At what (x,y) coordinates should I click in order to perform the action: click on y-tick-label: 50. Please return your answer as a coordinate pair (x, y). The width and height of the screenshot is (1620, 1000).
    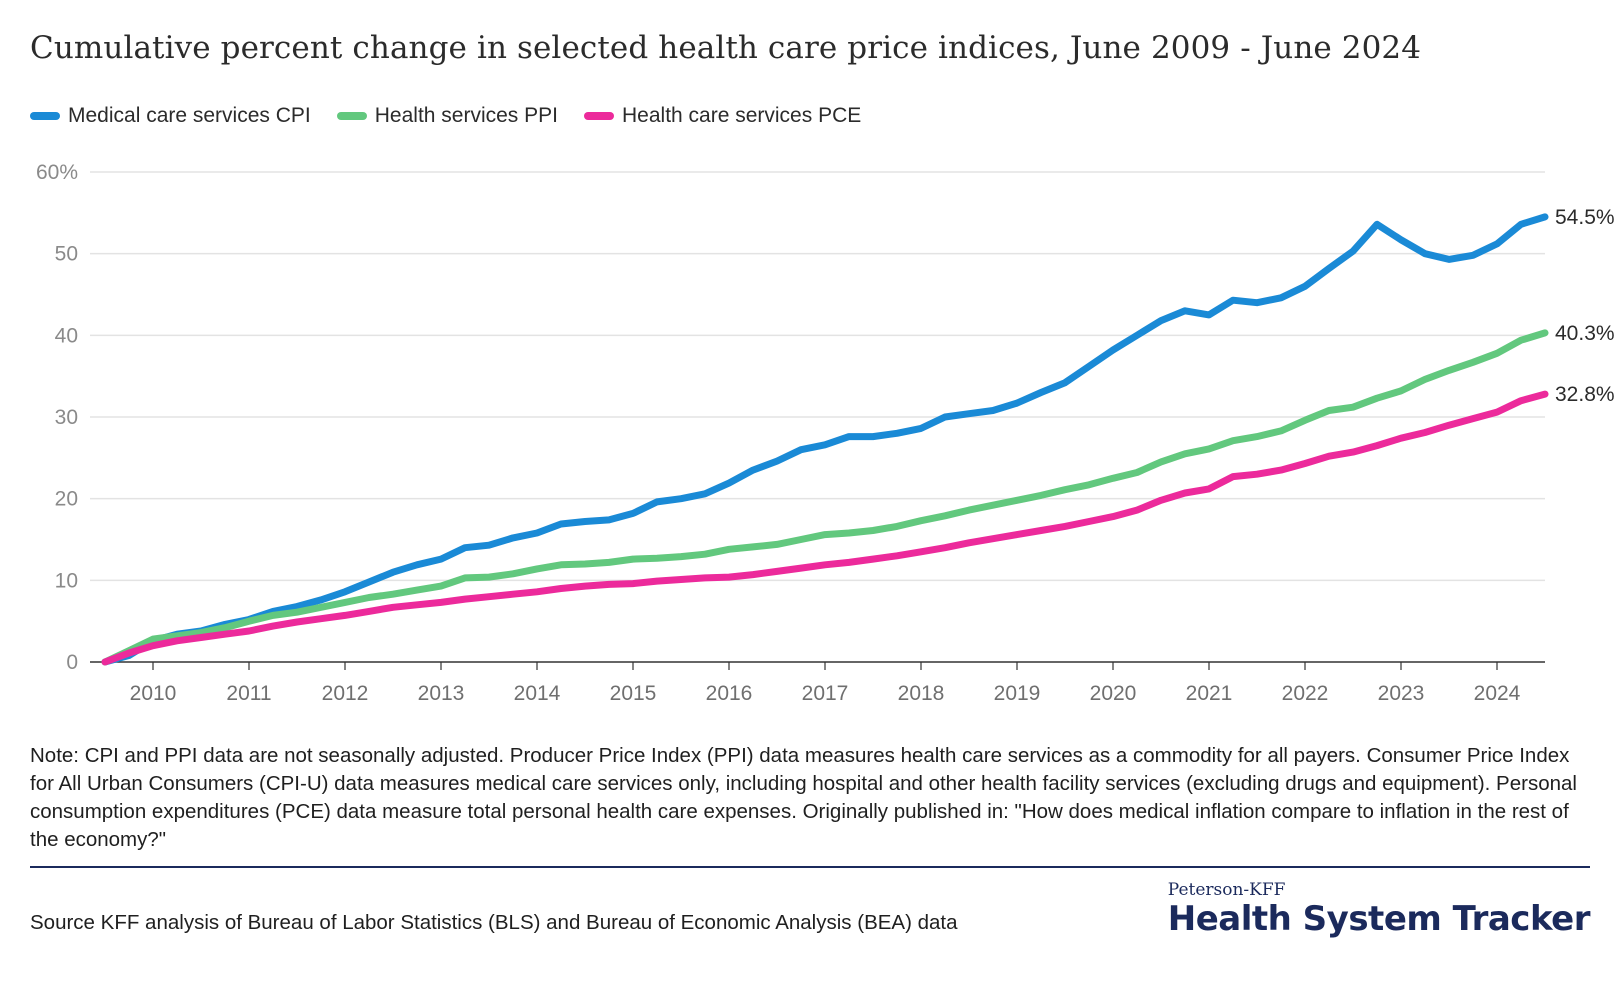
    Looking at the image, I should click on (66, 254).